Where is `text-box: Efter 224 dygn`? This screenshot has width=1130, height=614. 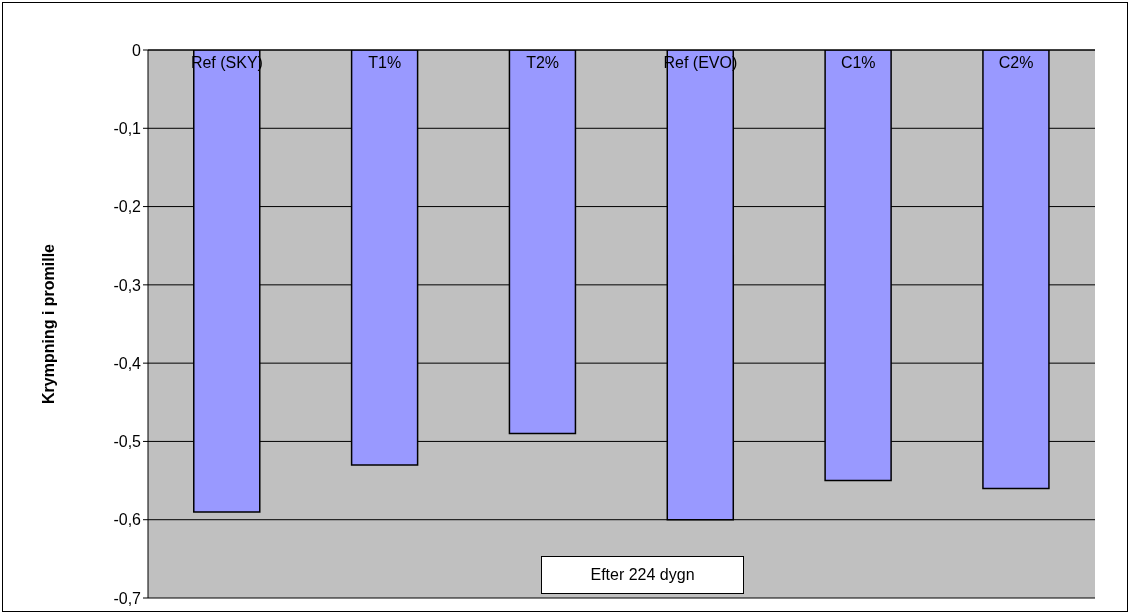
text-box: Efter 224 dygn is located at coordinates (642, 575).